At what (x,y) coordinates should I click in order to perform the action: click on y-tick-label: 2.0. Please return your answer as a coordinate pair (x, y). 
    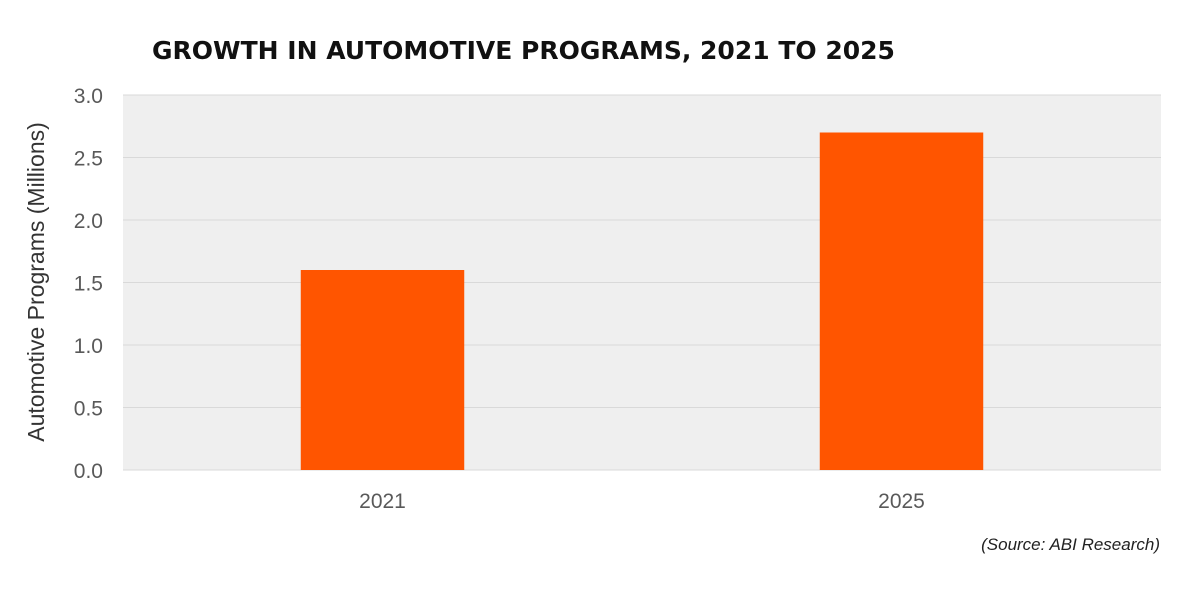
    Looking at the image, I should click on (88, 221).